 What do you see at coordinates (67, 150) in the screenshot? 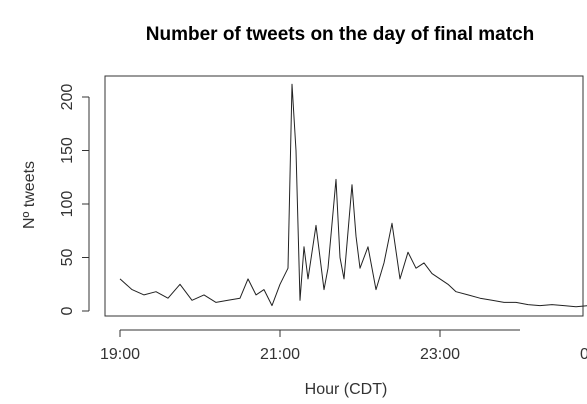
I see `y-tick-label: 150` at bounding box center [67, 150].